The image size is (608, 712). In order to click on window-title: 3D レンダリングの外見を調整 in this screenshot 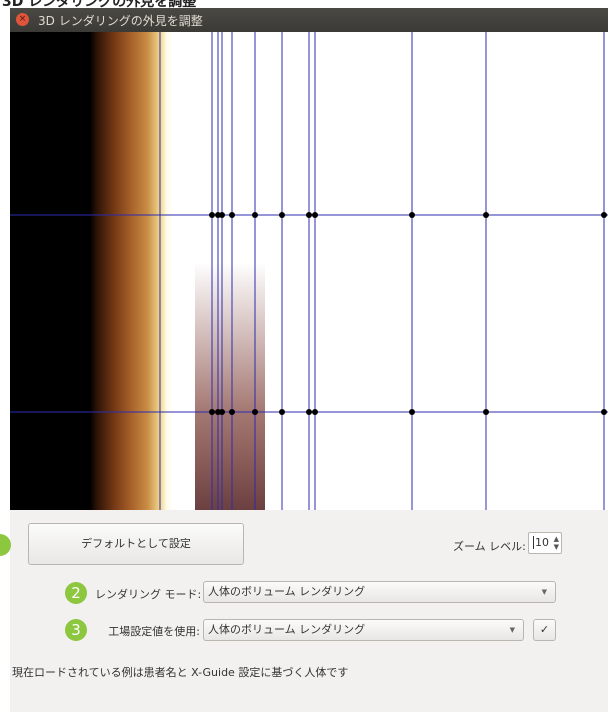, I will do `click(120, 21)`.